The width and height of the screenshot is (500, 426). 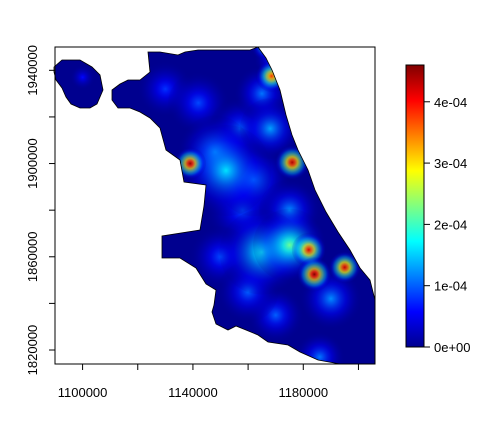 I want to click on colorbar: 0e+00 1e-04 2e-04 3e-04 4e-04, so click(x=438, y=209).